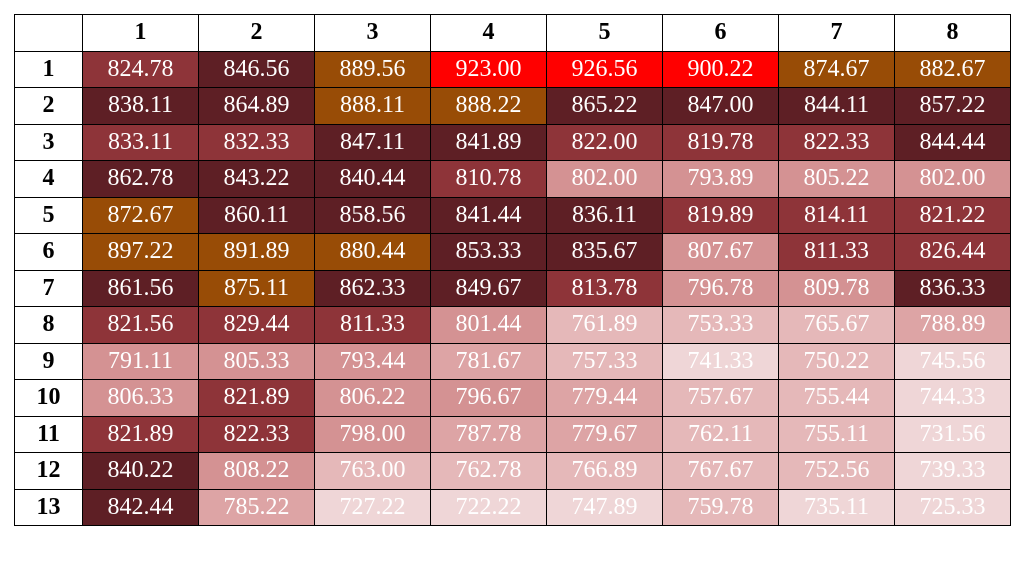 The image size is (1034, 567). Describe the element at coordinates (720, 325) in the screenshot. I see `heatmap-cell: 753.33` at that location.